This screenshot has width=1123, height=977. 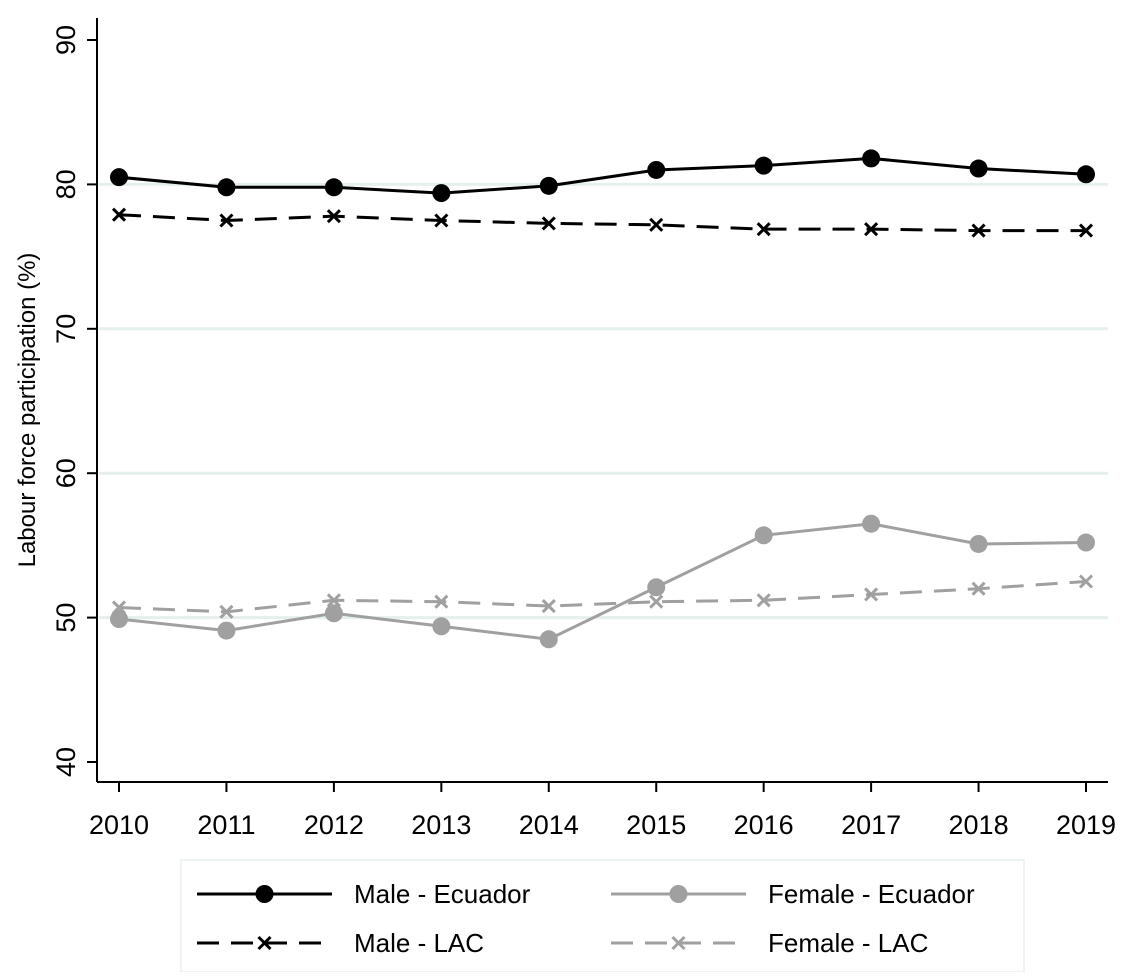 I want to click on y-tick-label: 80, so click(x=66, y=184).